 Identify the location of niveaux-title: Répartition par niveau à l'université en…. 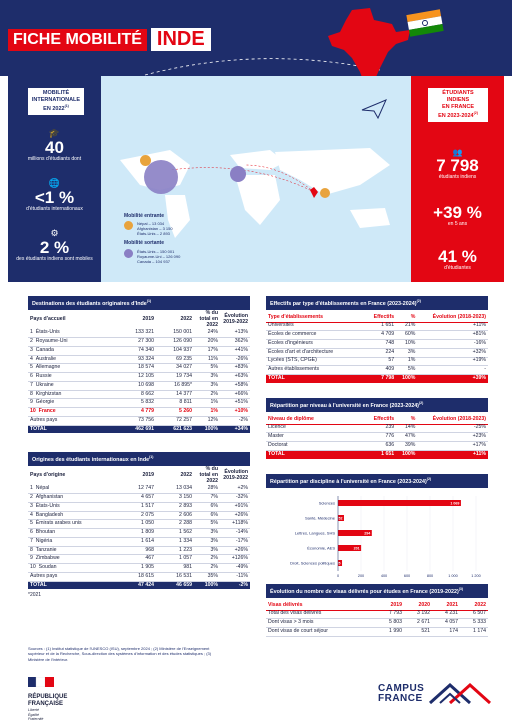
(377, 405).